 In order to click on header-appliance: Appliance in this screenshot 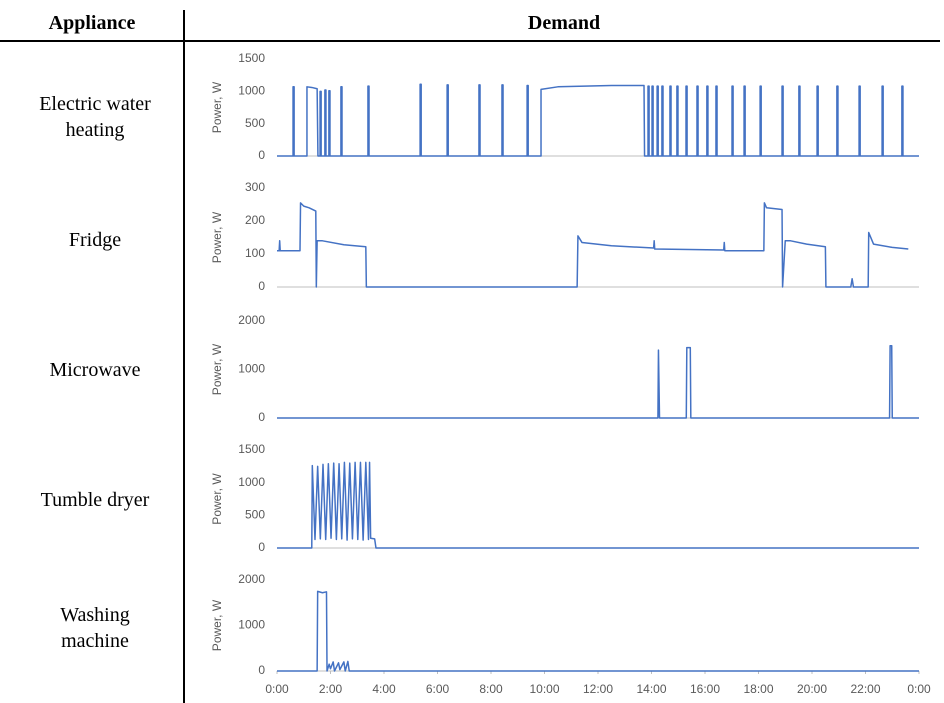, I will do `click(92, 23)`.